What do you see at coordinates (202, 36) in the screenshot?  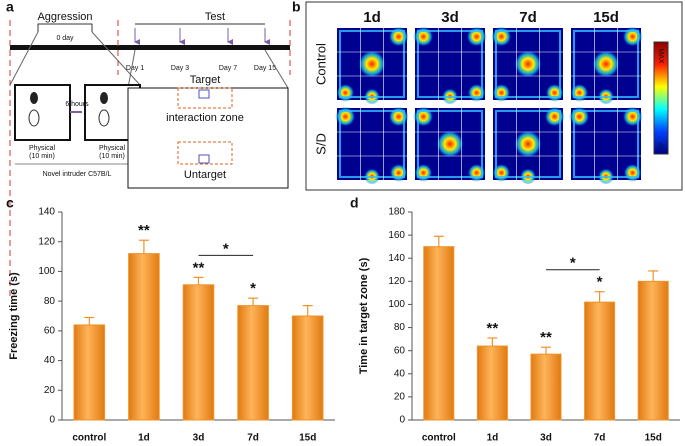 I see `arrows` at bounding box center [202, 36].